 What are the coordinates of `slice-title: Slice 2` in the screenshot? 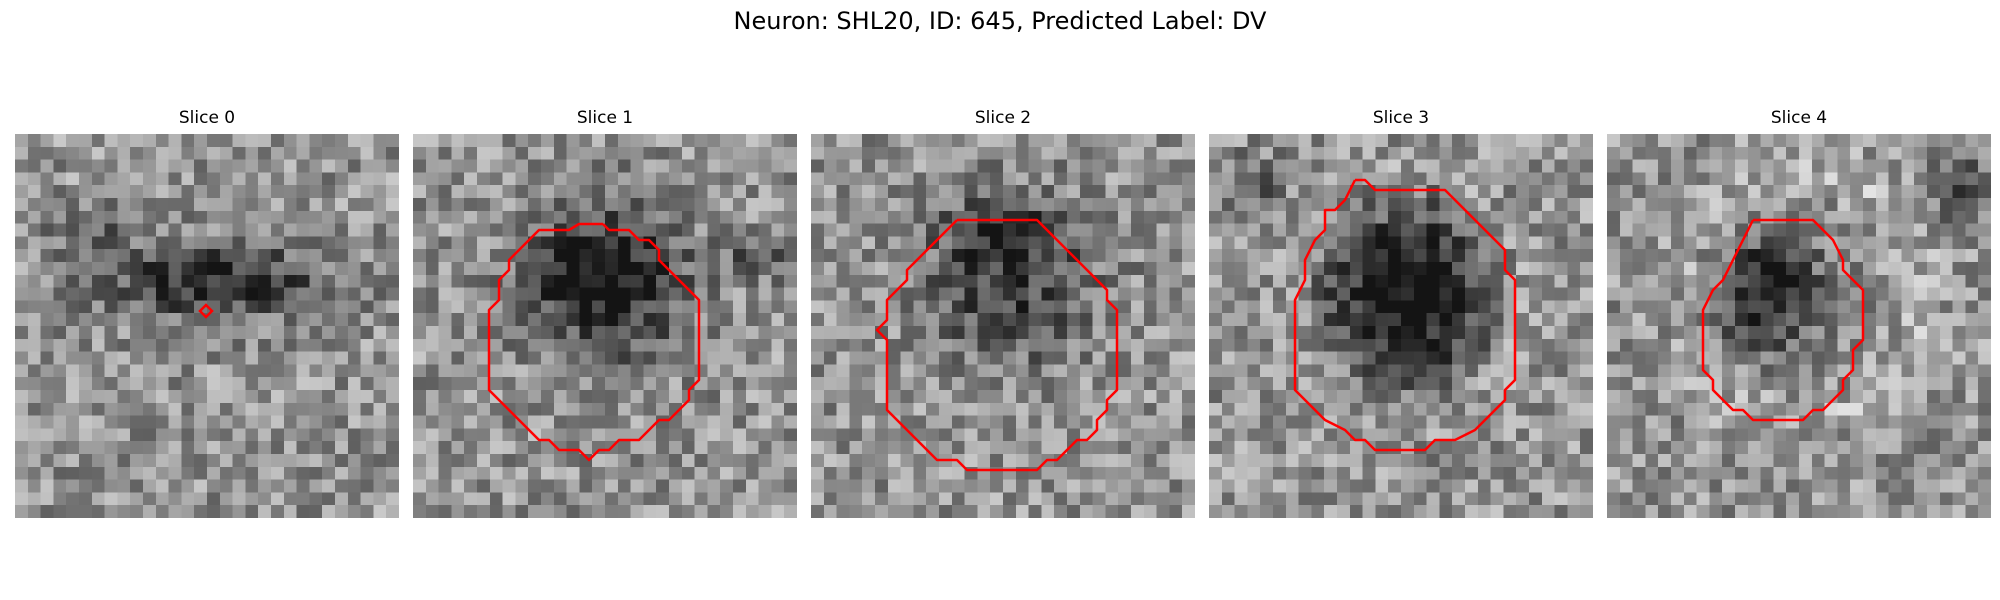 It's located at (1003, 118).